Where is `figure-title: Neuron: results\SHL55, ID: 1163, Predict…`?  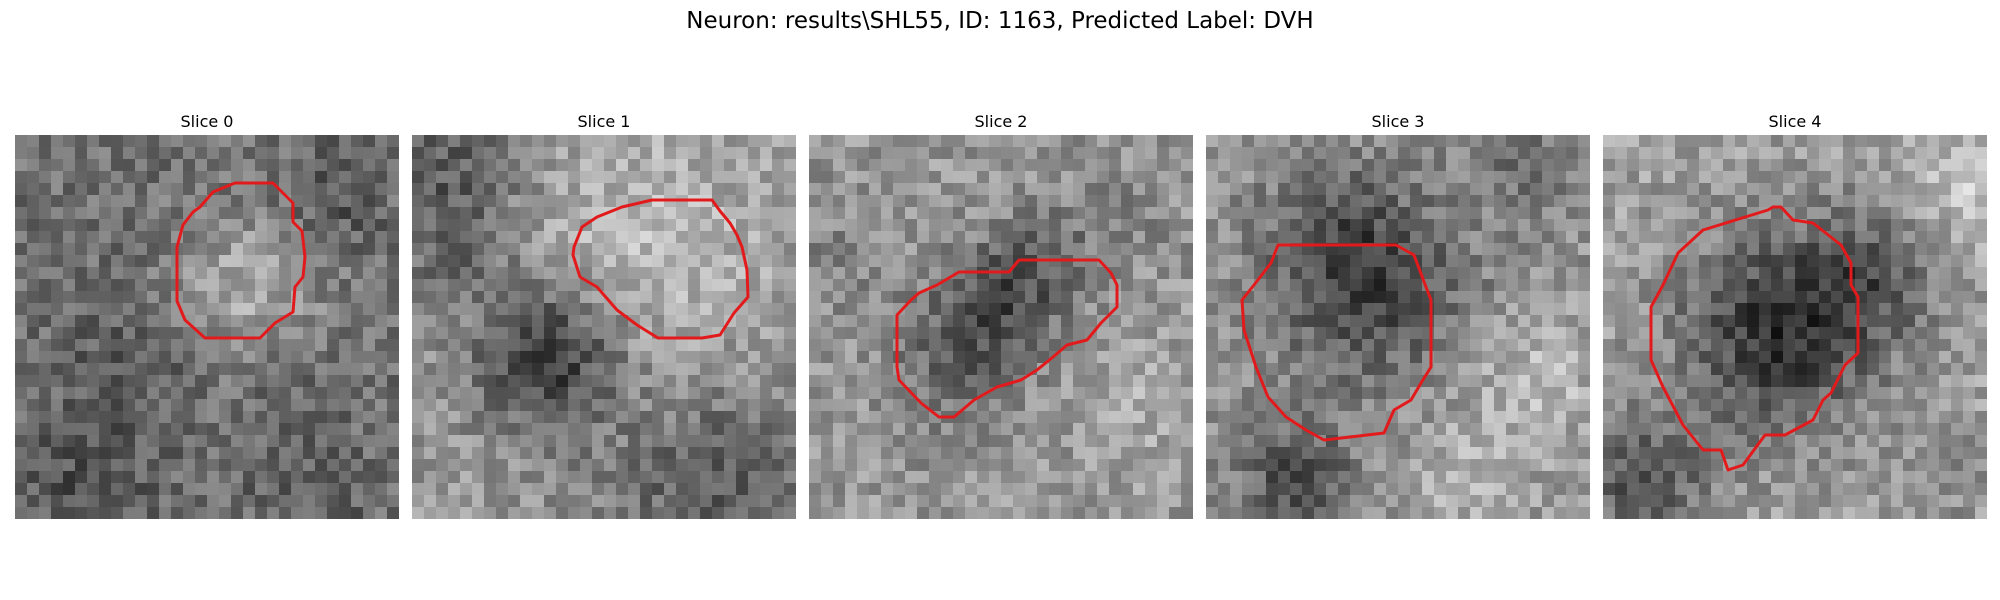 figure-title: Neuron: results\SHL55, ID: 1163, Predict… is located at coordinates (1000, 21).